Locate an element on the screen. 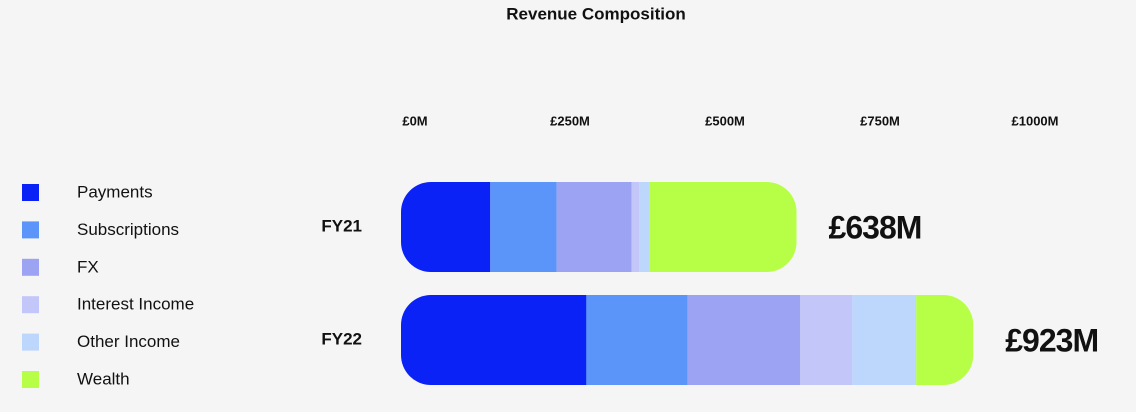 The image size is (1136, 412). legend-label: Interest Income is located at coordinates (135, 304).